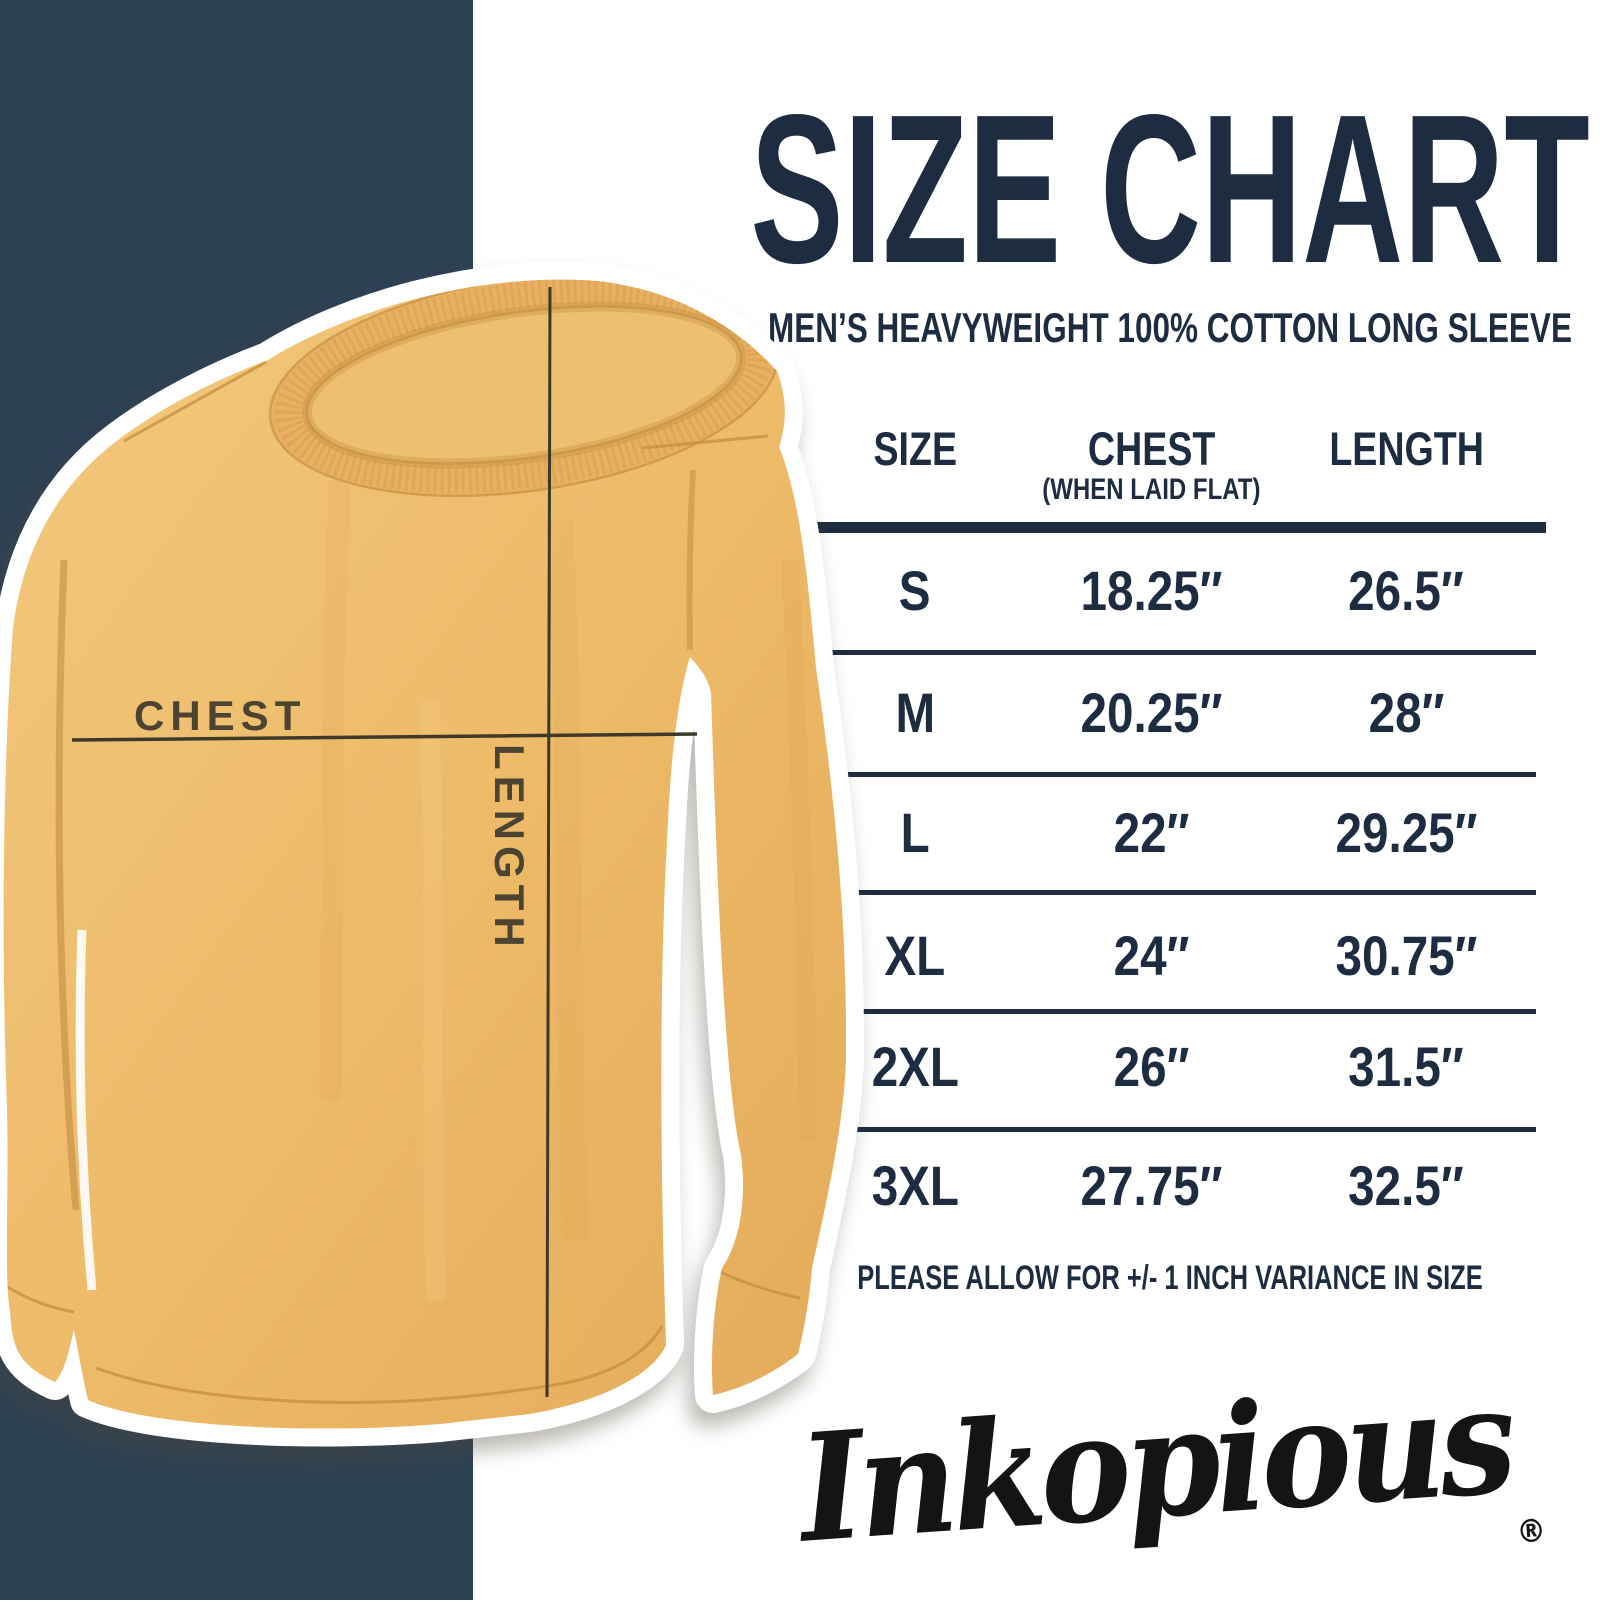 The image size is (1600, 1601). What do you see at coordinates (915, 590) in the screenshot?
I see `cell-size: S` at bounding box center [915, 590].